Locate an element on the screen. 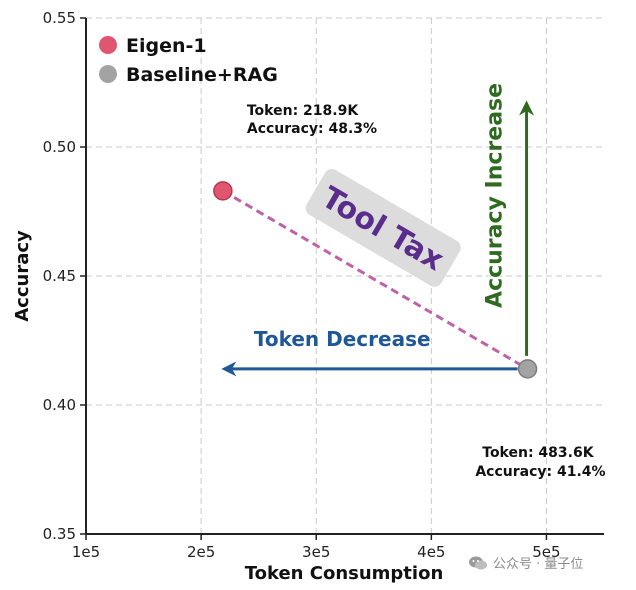  eigen-accuracy-annotation: Accuracy: 48.3% is located at coordinates (312, 129).